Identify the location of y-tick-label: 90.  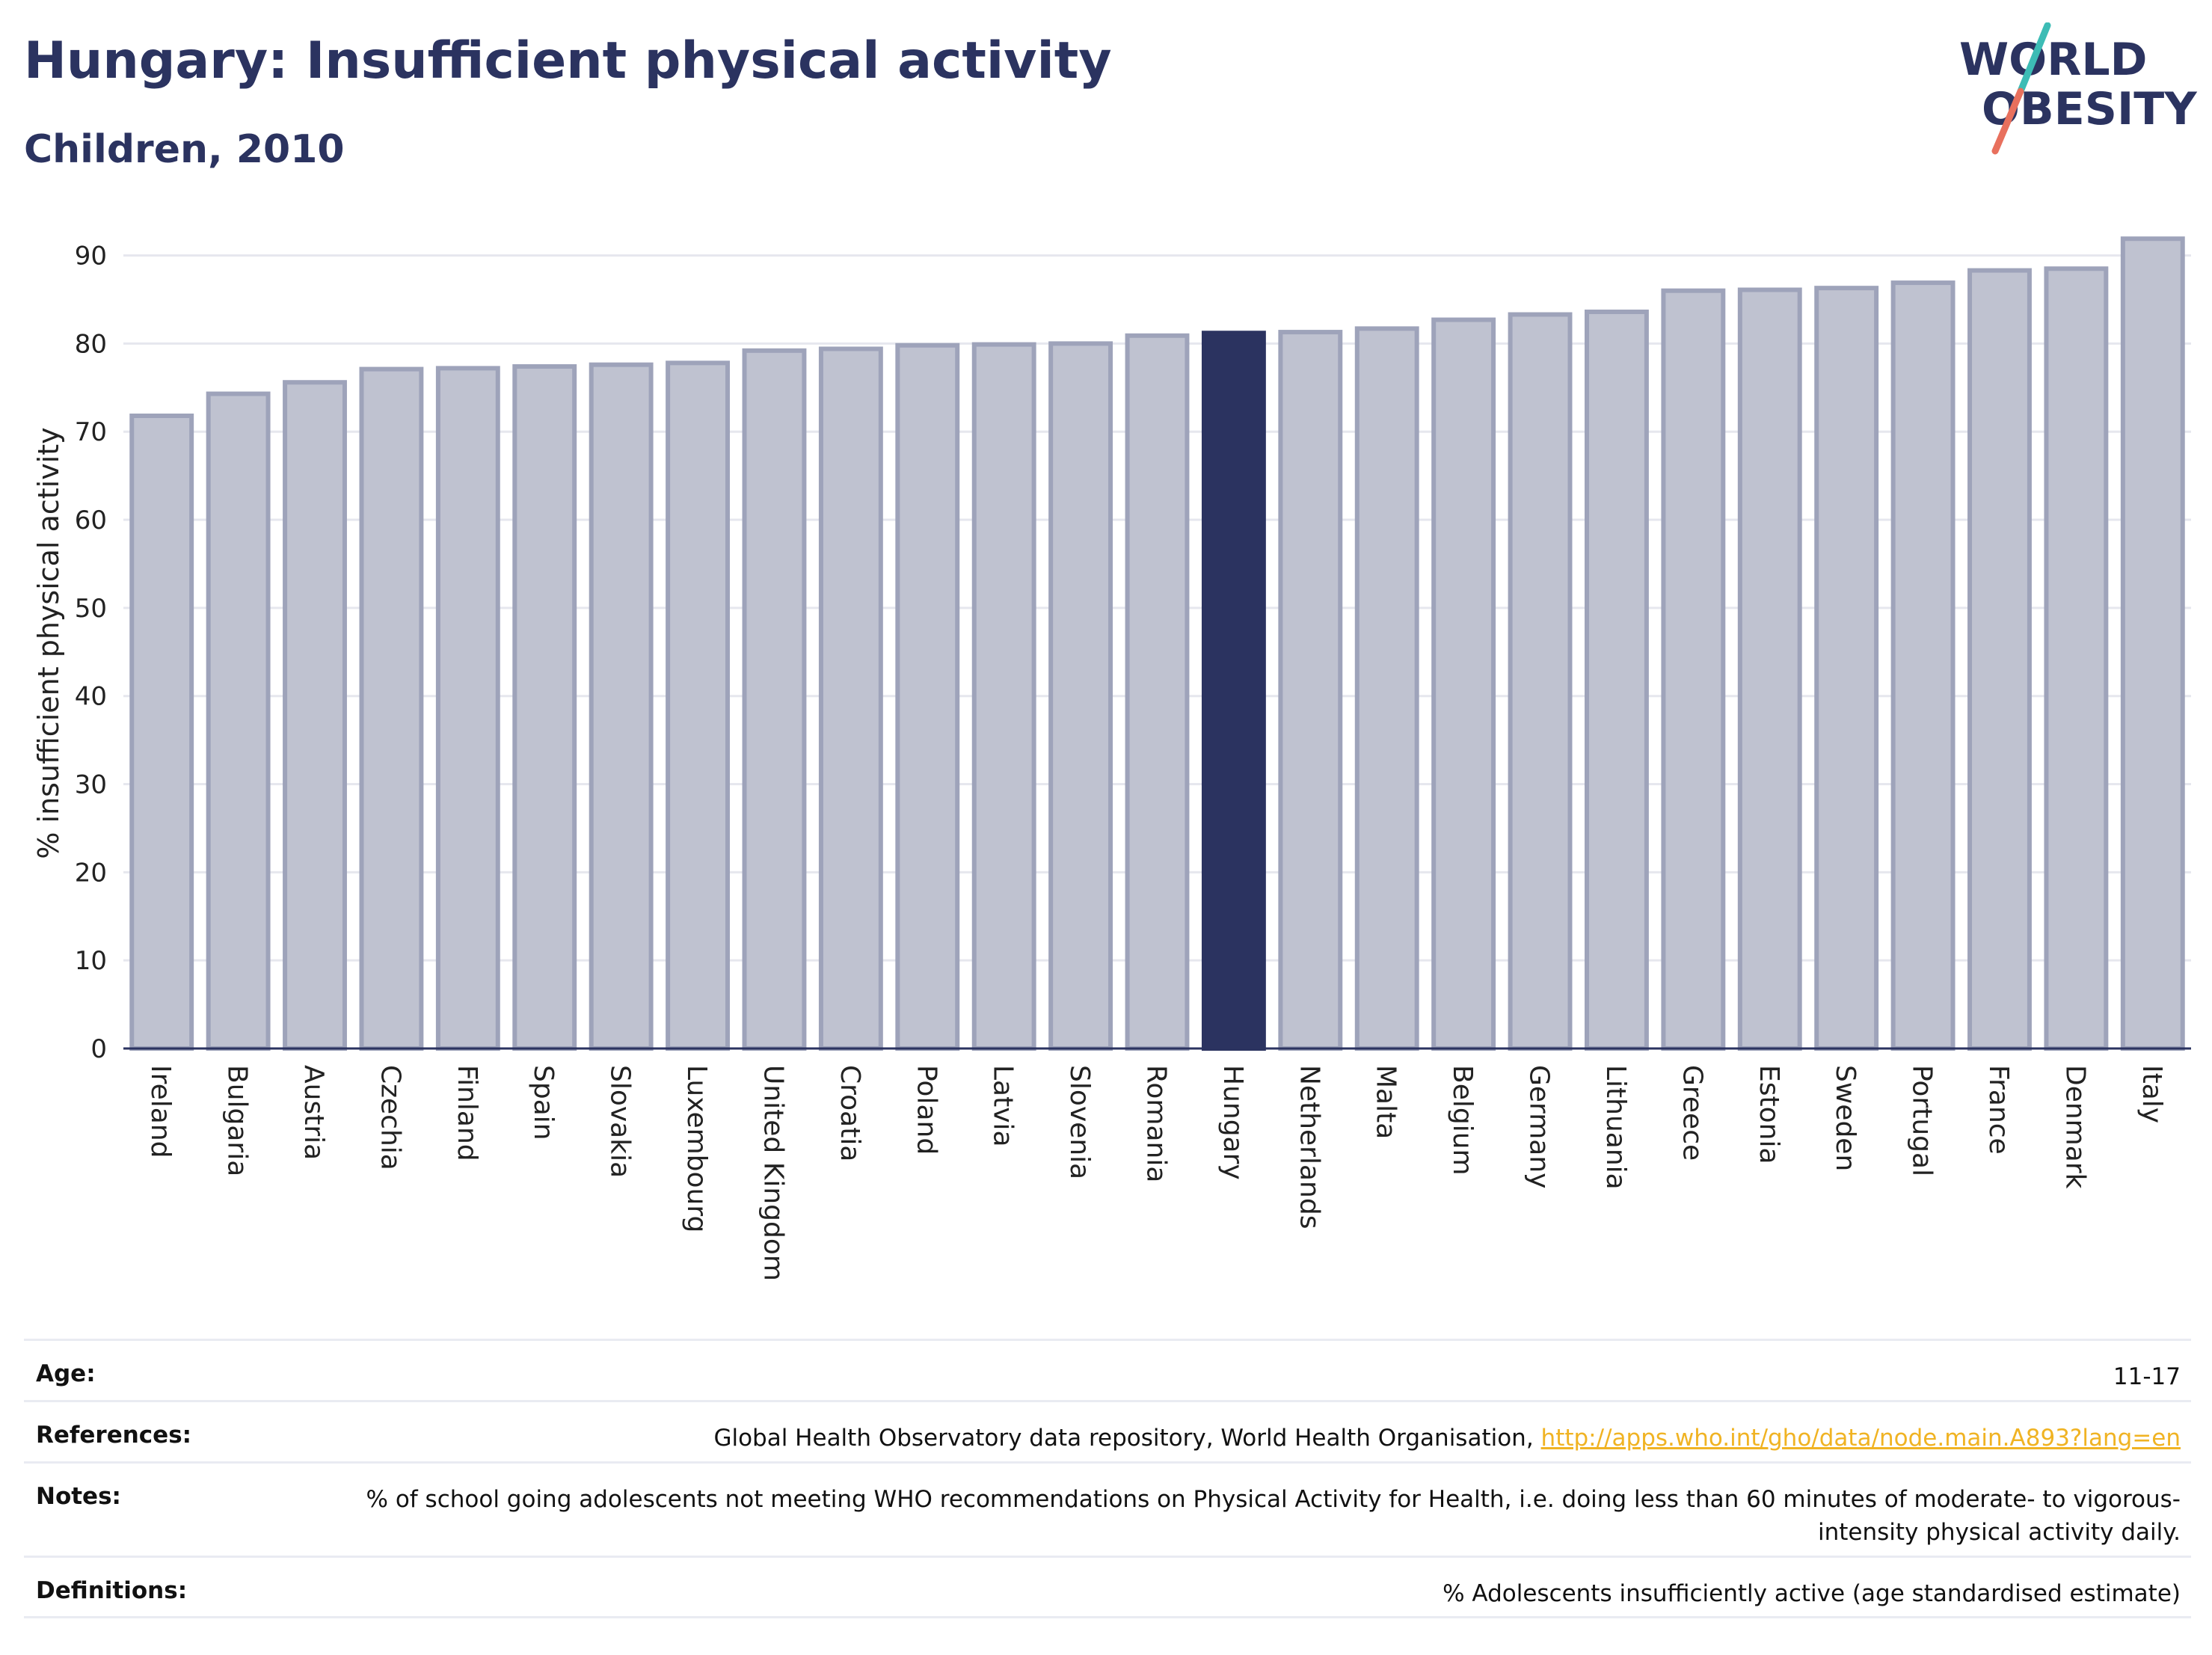
(91, 256).